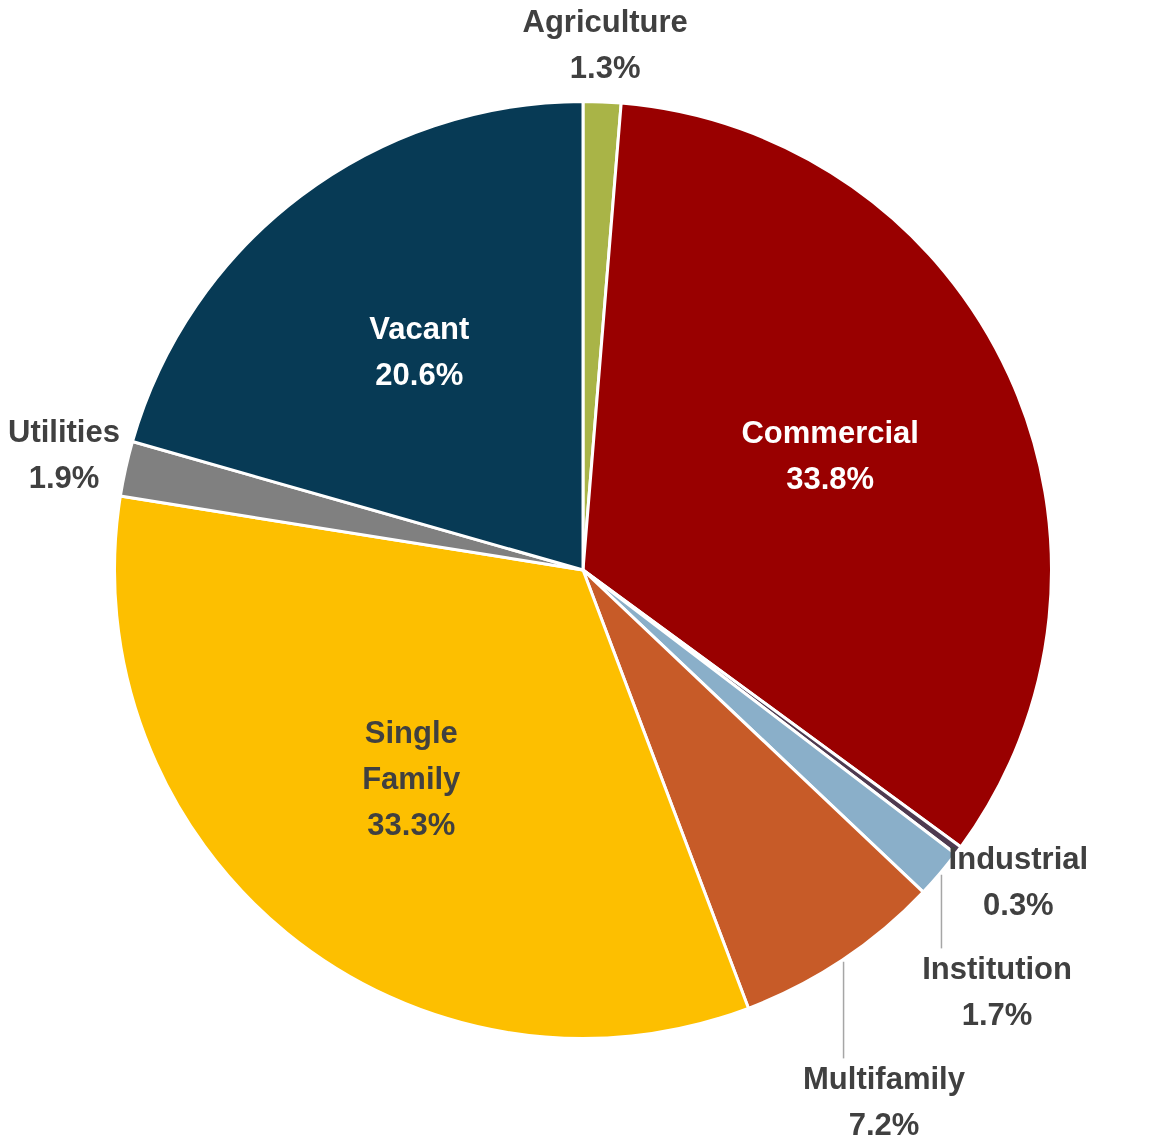 This screenshot has height=1143, width=1161. What do you see at coordinates (64, 478) in the screenshot?
I see `data-label: 1.9%` at bounding box center [64, 478].